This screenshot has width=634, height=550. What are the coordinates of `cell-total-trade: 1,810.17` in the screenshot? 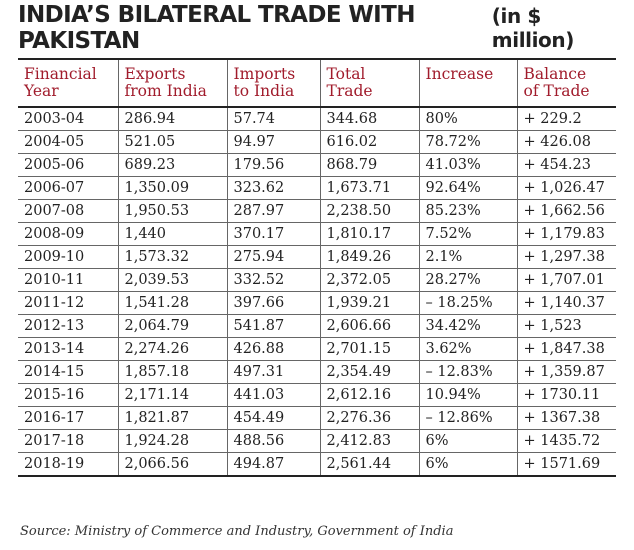 It's located at (369, 234).